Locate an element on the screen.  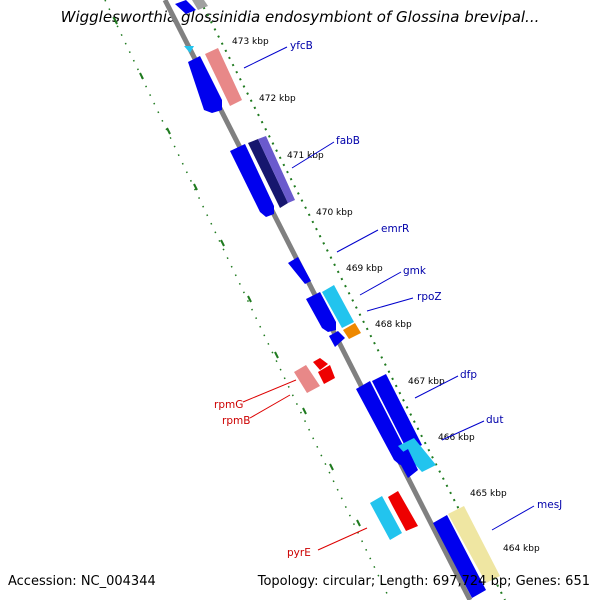
kbp-tick-label: 473 kbp is located at coordinates (250, 42).